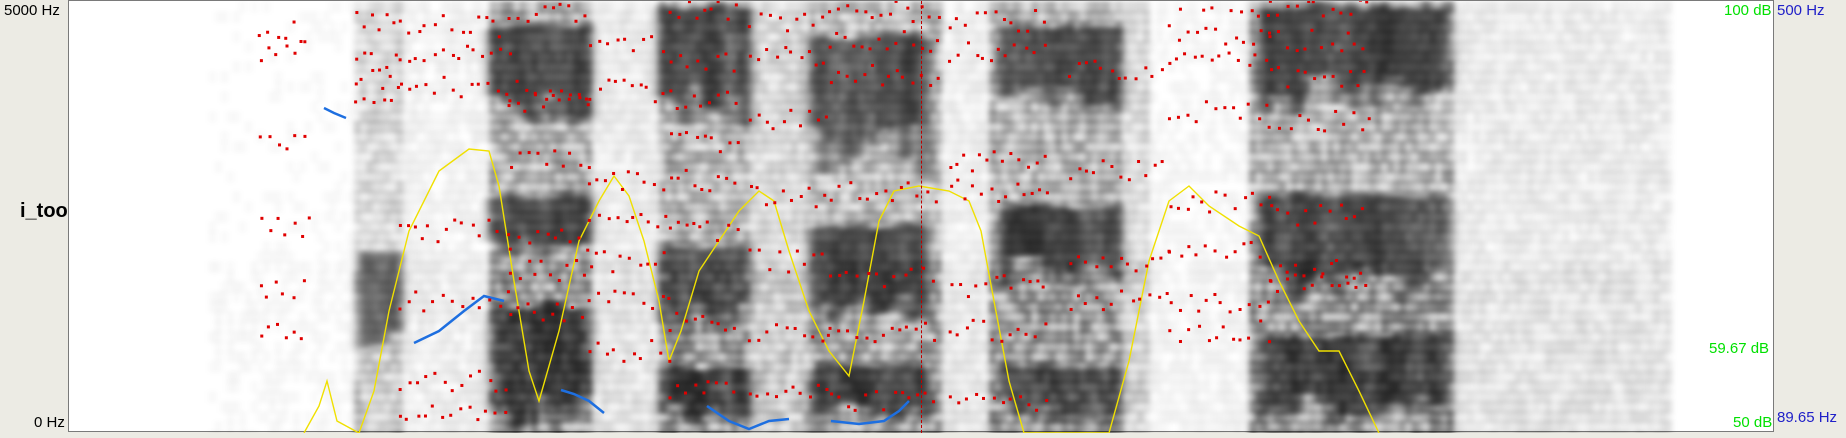 The height and width of the screenshot is (438, 1846). What do you see at coordinates (1748, 10) in the screenshot?
I see `intensity-max-label: 100 dB` at bounding box center [1748, 10].